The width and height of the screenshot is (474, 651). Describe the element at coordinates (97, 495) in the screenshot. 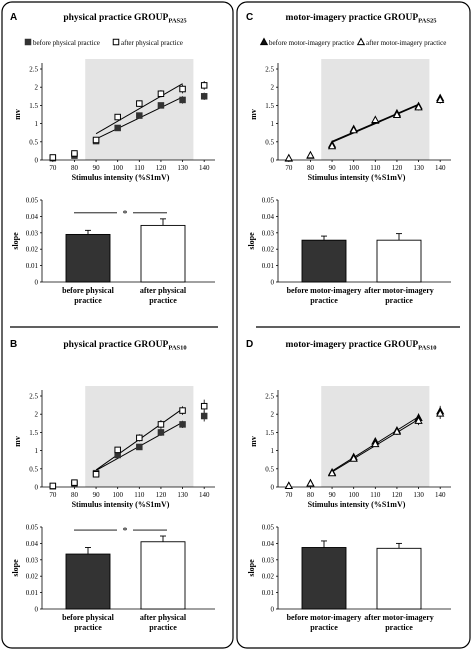

I see `x-tick-label: 90` at that location.